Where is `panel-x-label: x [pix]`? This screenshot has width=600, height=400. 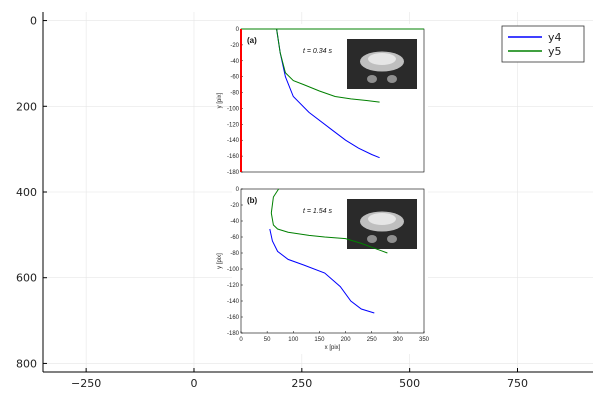
panel-x-label: x [pix] is located at coordinates (333, 348).